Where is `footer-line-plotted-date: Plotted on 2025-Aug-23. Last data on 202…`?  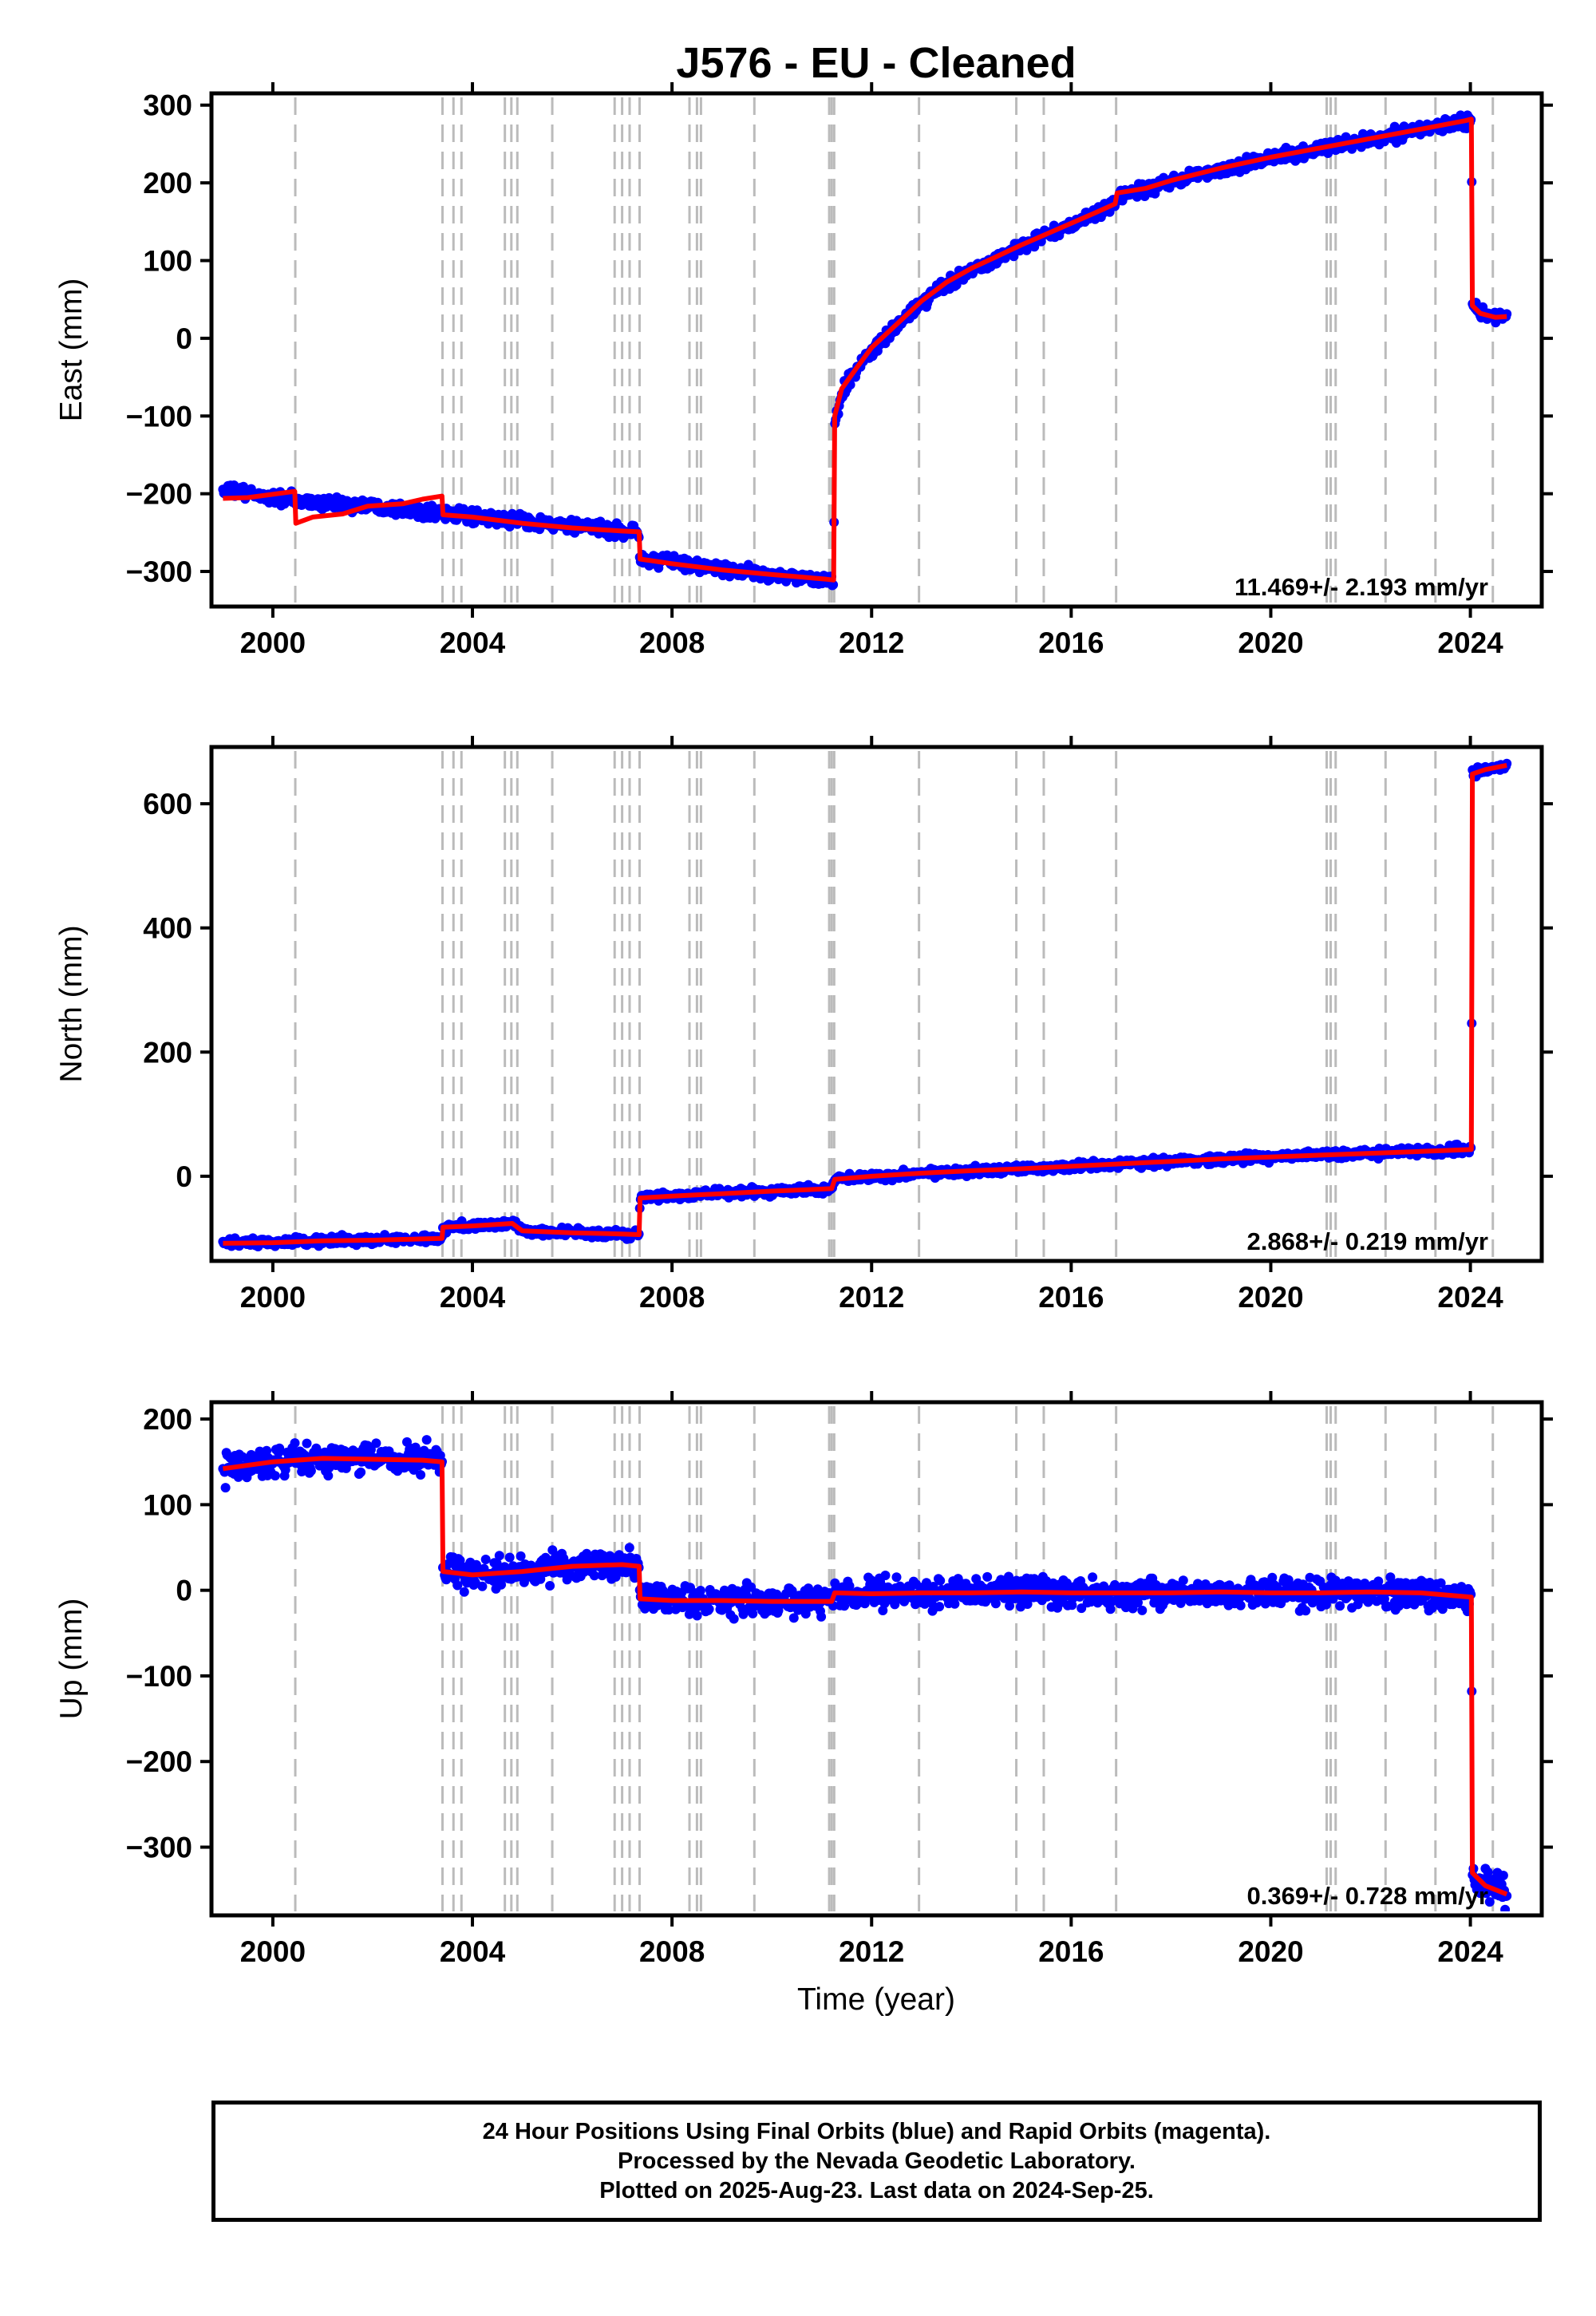
footer-line-plotted-date: Plotted on 2025-Aug-23. Last data on 202… is located at coordinates (876, 2190).